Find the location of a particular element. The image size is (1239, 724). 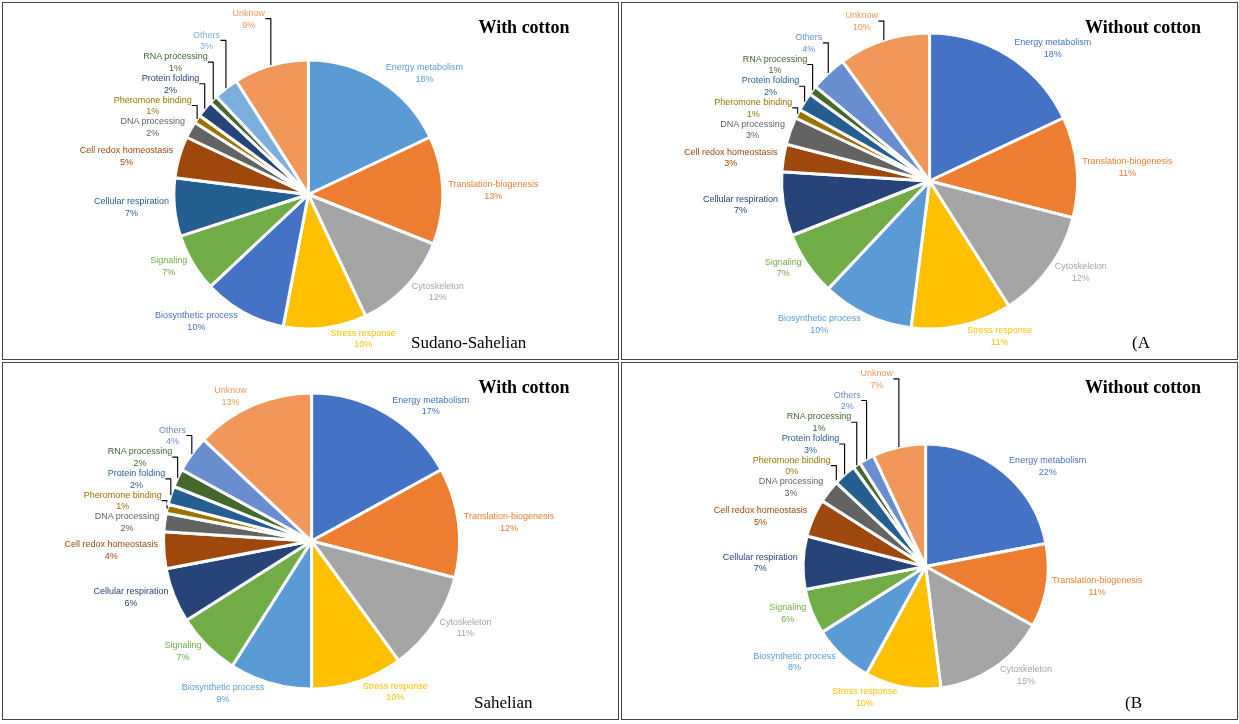

text: Sudano-Sahelian is located at coordinates (469, 342).